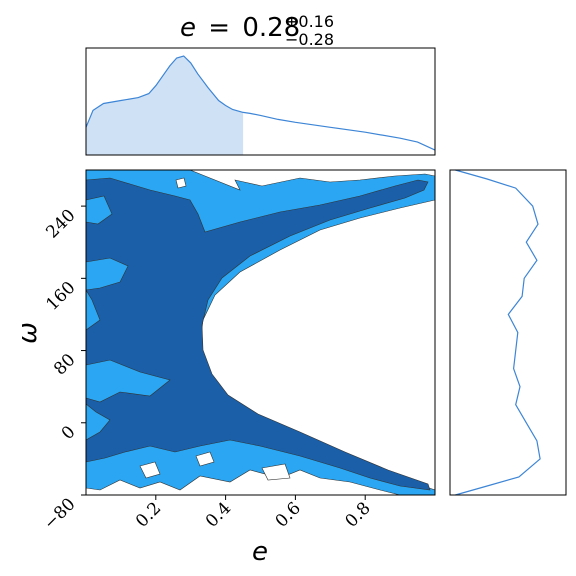 The image size is (576, 576). What do you see at coordinates (165, 105) in the screenshot?
I see `marginal-e-shaded-area` at bounding box center [165, 105].